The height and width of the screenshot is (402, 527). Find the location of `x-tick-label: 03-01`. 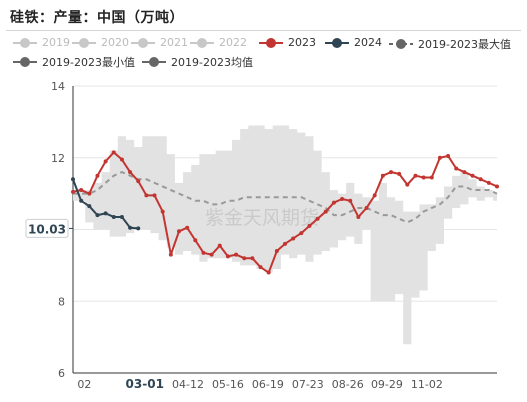

x-tick-label: 03-01 is located at coordinates (145, 384).